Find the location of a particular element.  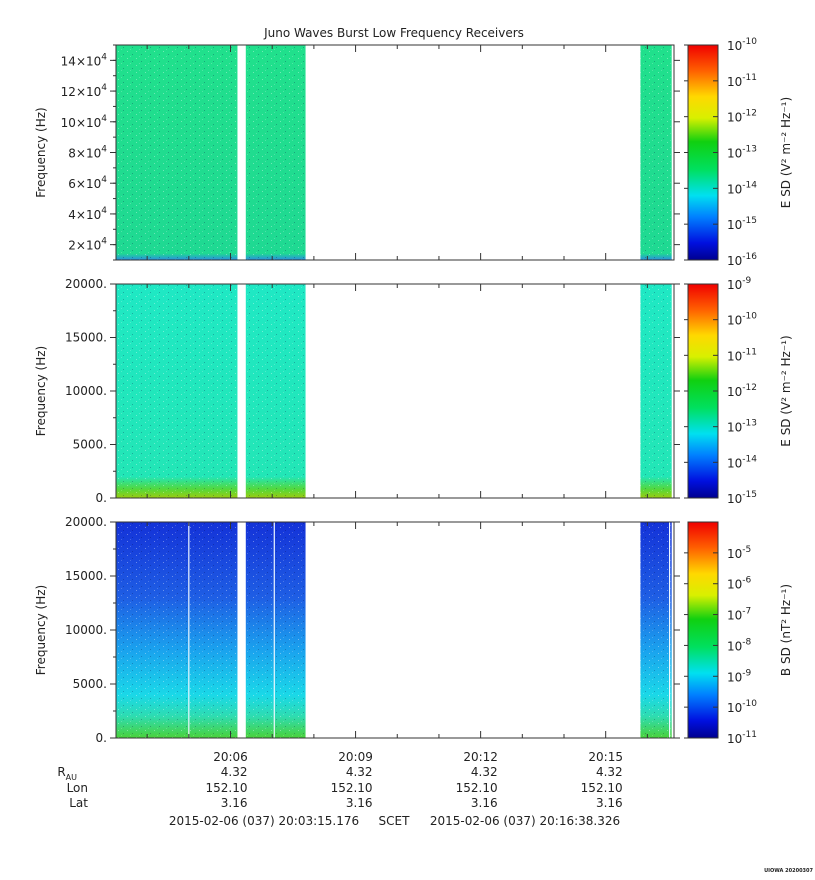

colorbar is located at coordinates (703, 630).